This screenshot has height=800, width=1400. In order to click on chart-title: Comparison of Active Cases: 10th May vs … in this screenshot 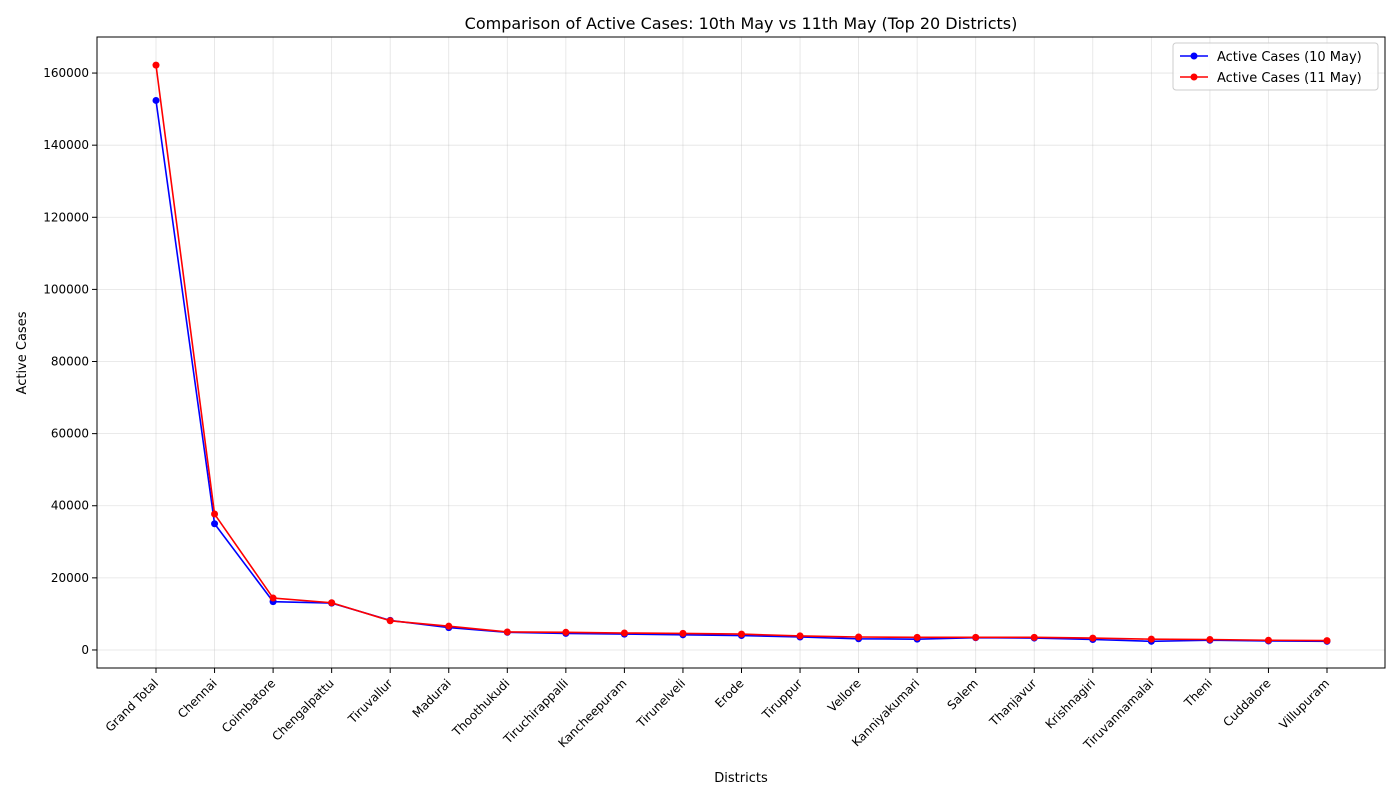, I will do `click(741, 23)`.